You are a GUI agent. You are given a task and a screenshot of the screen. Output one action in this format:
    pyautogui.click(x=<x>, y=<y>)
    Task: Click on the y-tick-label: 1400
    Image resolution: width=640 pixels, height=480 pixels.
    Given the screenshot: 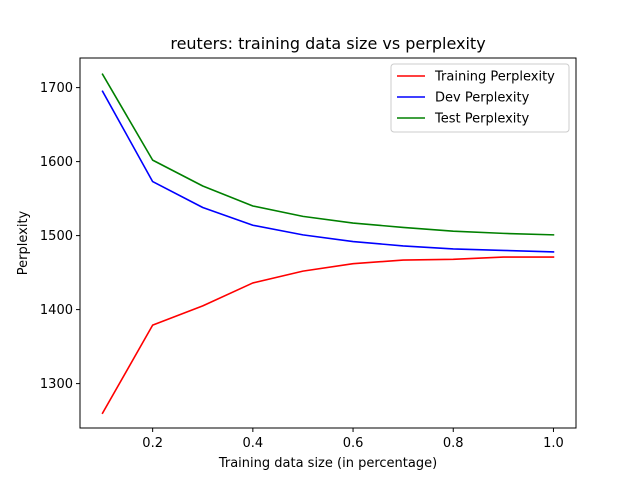 What is the action you would take?
    pyautogui.click(x=56, y=310)
    